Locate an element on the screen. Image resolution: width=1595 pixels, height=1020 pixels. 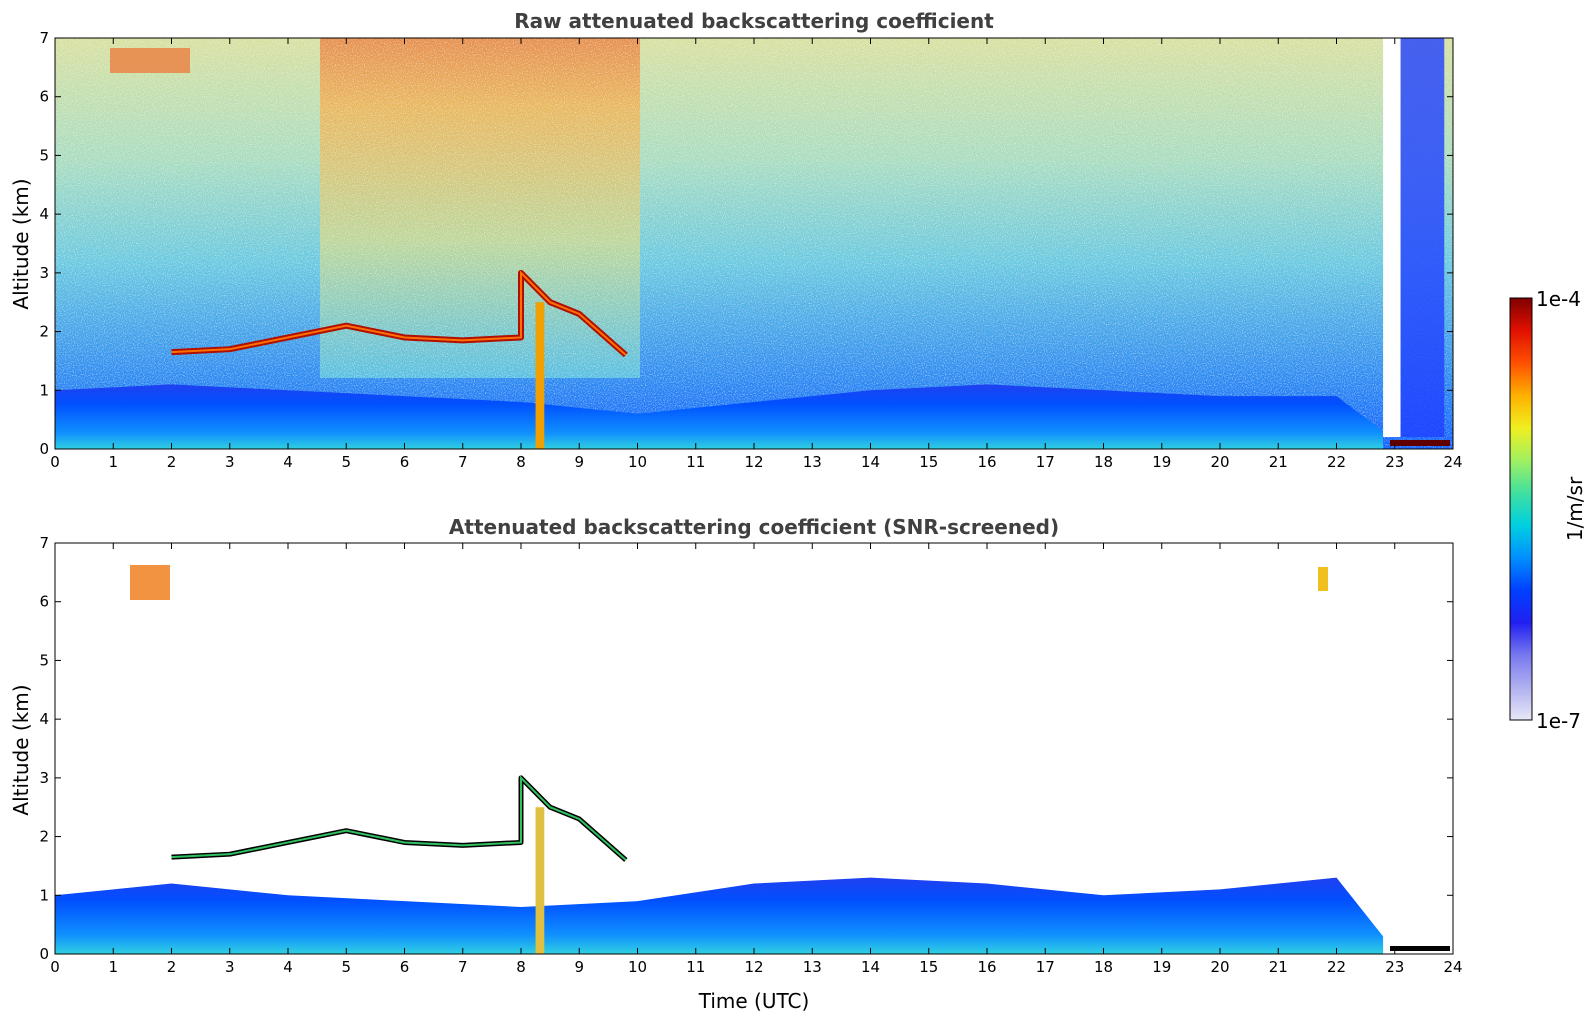
chart-1-cloud-core is located at coordinates (399, 313).